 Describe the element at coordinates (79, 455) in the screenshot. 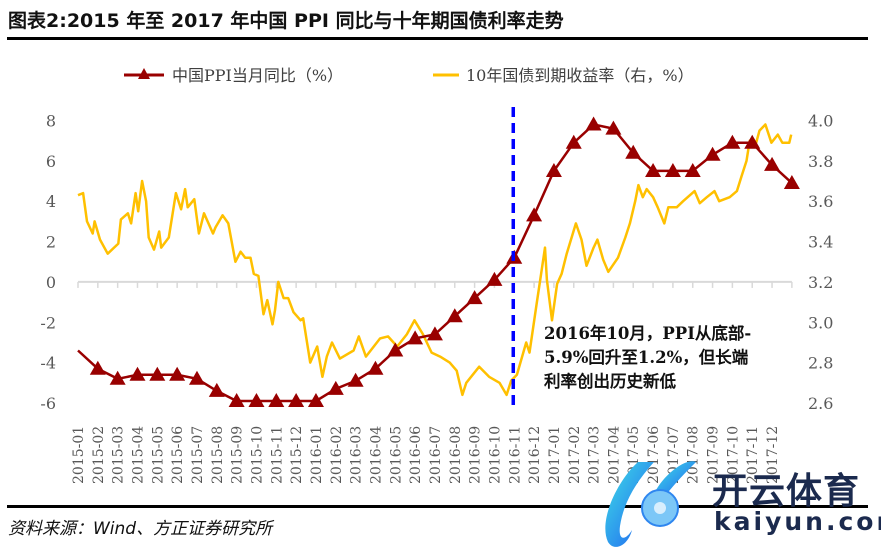

I see `x-tick-label: 2015-01` at that location.